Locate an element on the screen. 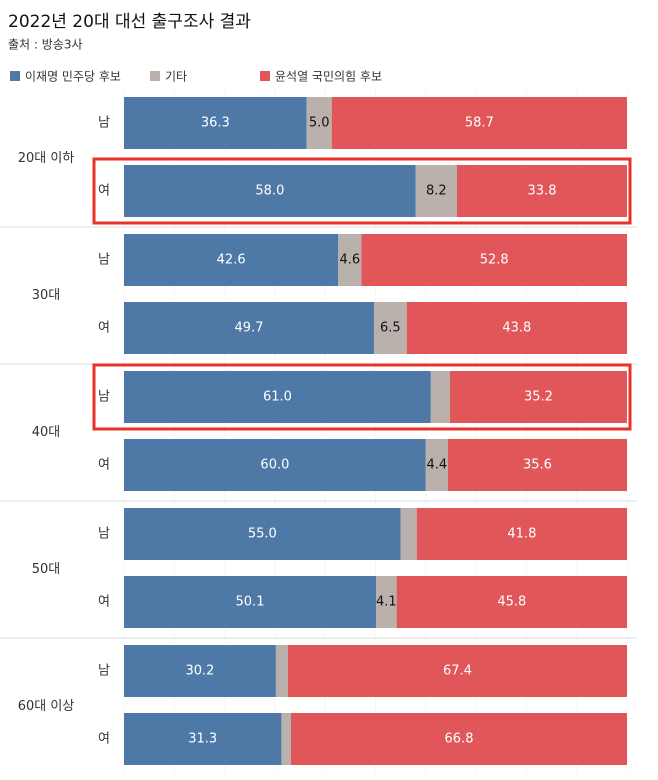 The width and height of the screenshot is (658, 780). legend-label: 이재명 민주당 후보 is located at coordinates (73, 77).